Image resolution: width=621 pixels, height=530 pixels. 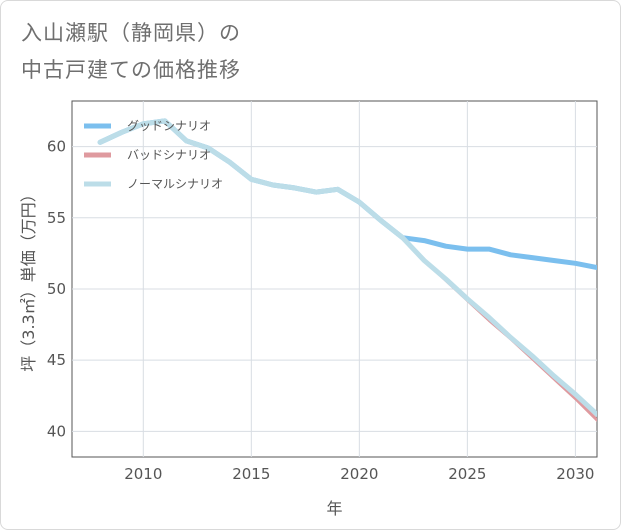 What do you see at coordinates (56, 360) in the screenshot?
I see `y-tick-label: 45` at bounding box center [56, 360].